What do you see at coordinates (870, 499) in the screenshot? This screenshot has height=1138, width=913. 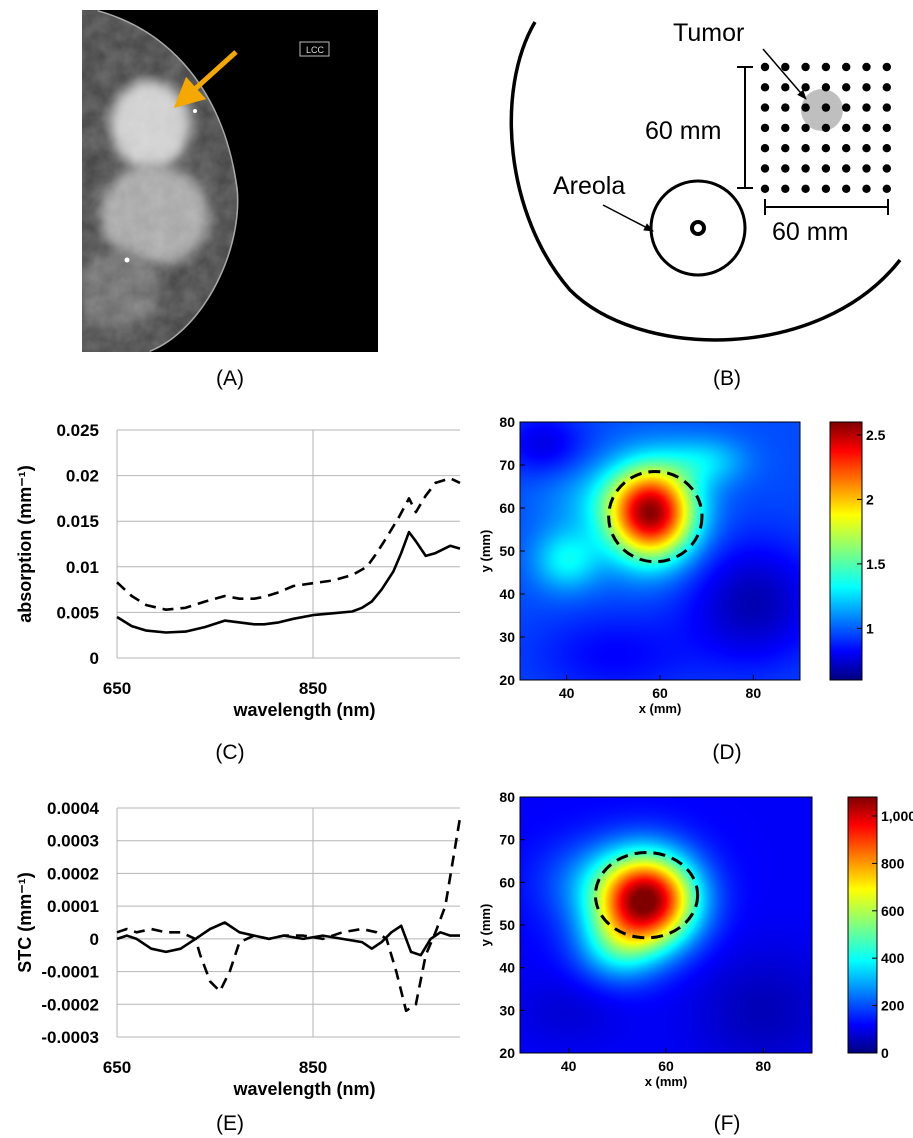 I see `colorbar-tick-label: 2` at bounding box center [870, 499].